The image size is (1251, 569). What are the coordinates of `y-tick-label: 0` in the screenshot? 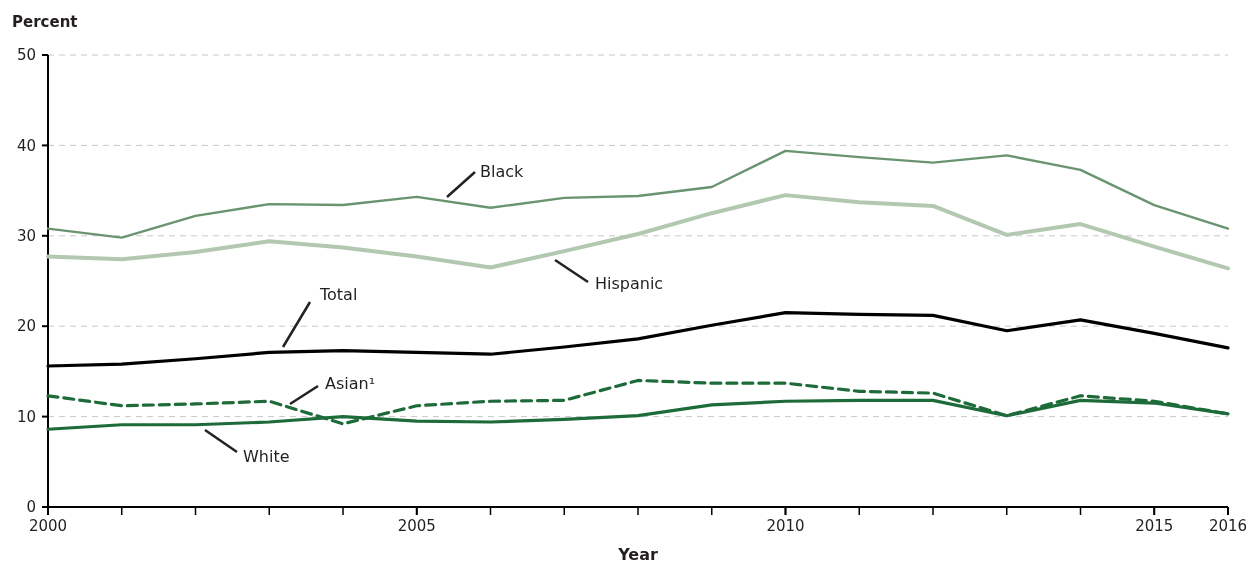 It's located at (31, 507).